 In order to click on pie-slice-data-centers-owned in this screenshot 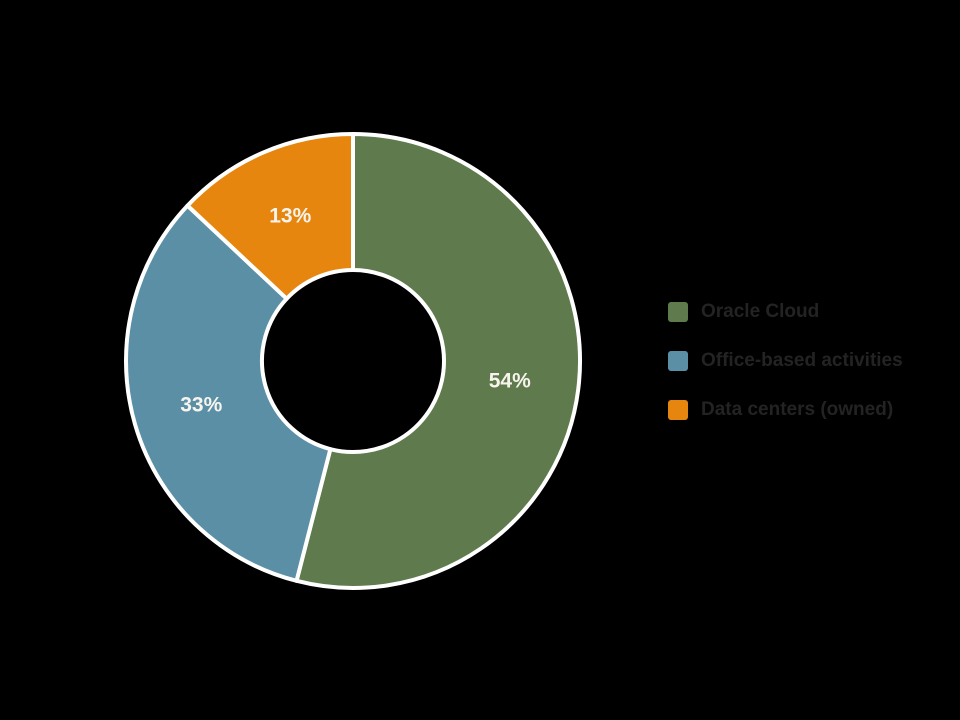, I will do `click(270, 216)`.